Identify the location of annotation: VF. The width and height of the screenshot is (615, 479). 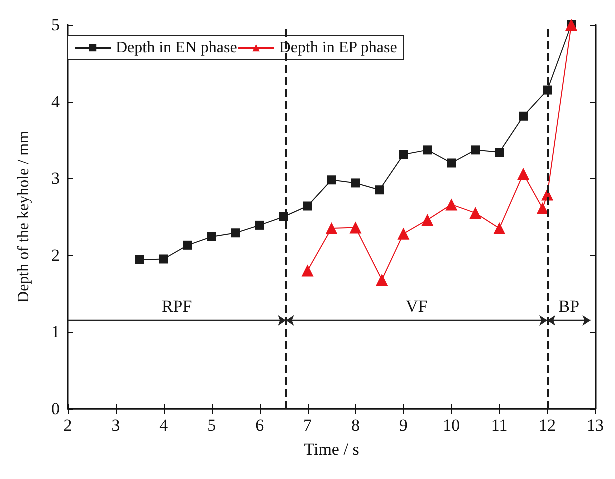
(417, 306).